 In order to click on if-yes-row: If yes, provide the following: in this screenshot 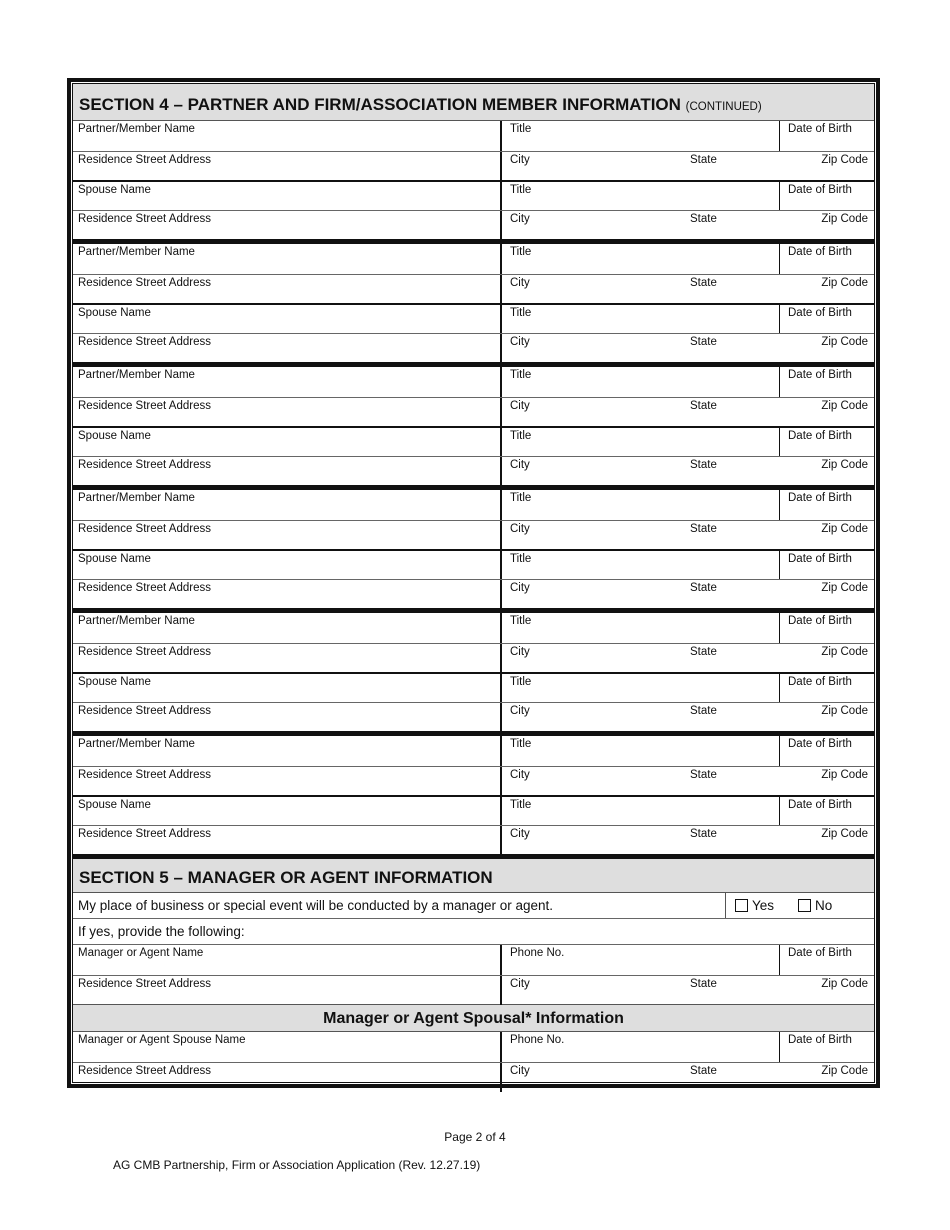, I will do `click(473, 932)`.